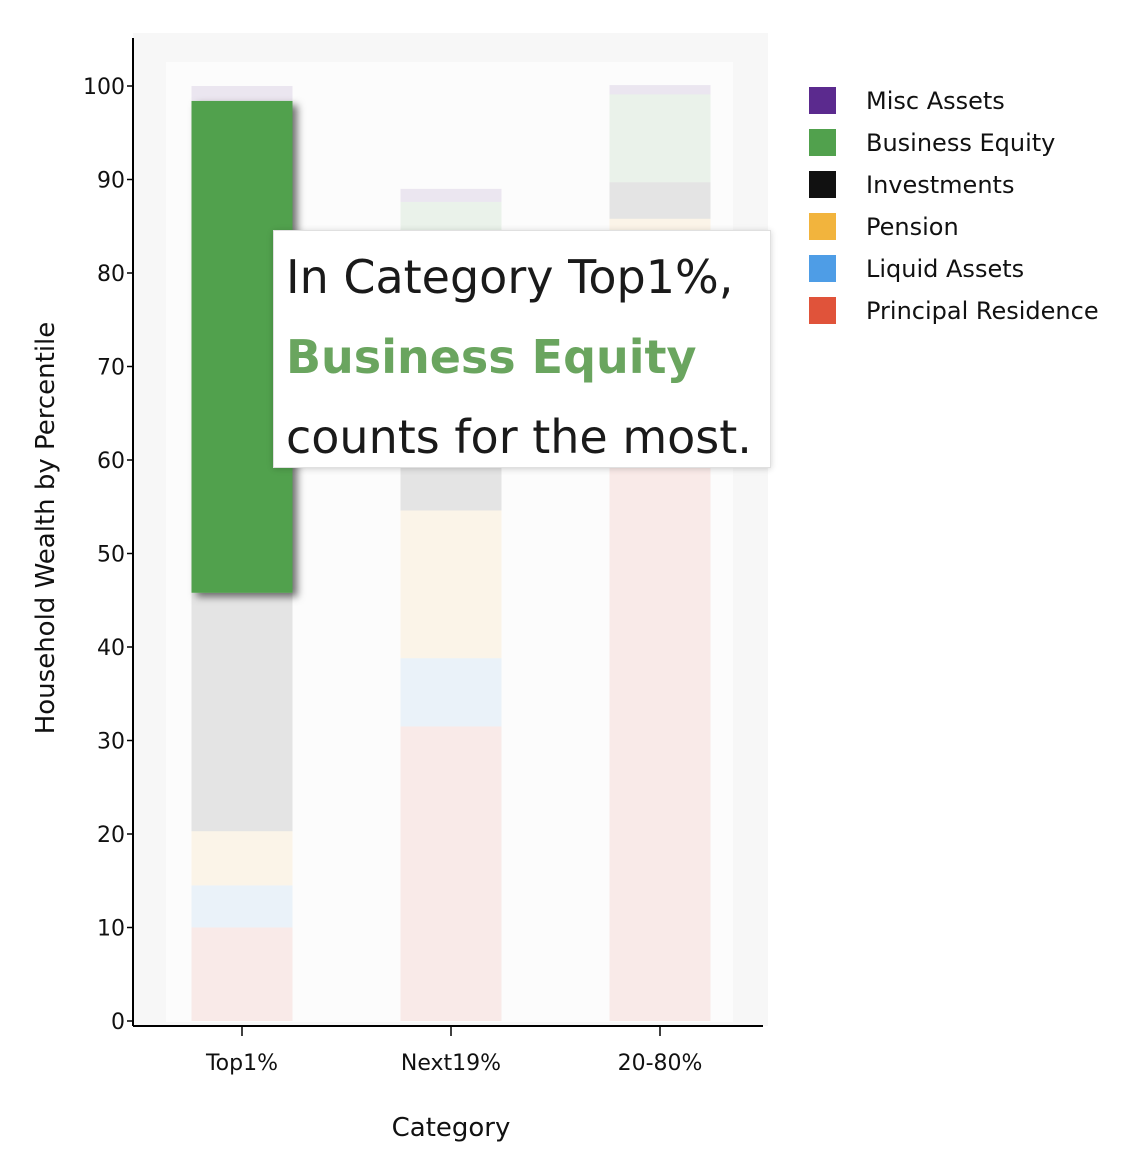 The image size is (1126, 1168). Describe the element at coordinates (118, 1022) in the screenshot. I see `y-tick-label: 0` at that location.